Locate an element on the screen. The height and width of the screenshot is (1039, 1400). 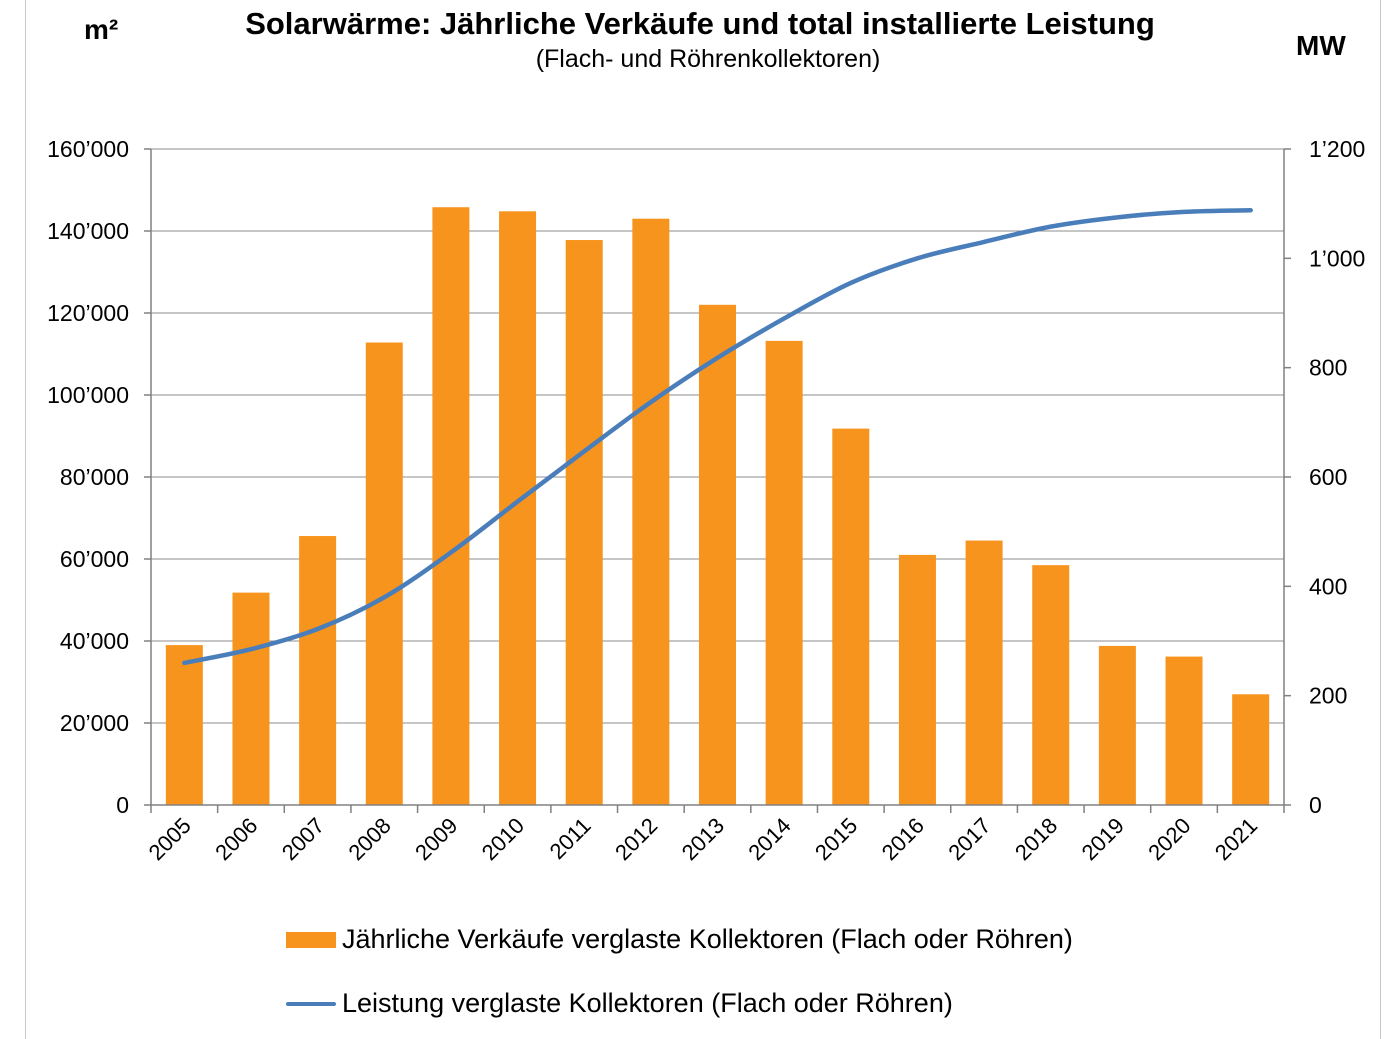
x-tick-label-2019: 2019 is located at coordinates (1103, 839).